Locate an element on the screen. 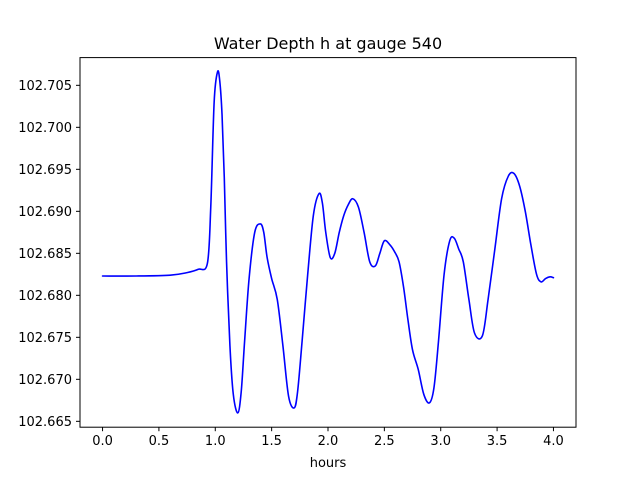 This screenshot has height=480, width=640. x-tick-label: 3.5 is located at coordinates (497, 441).